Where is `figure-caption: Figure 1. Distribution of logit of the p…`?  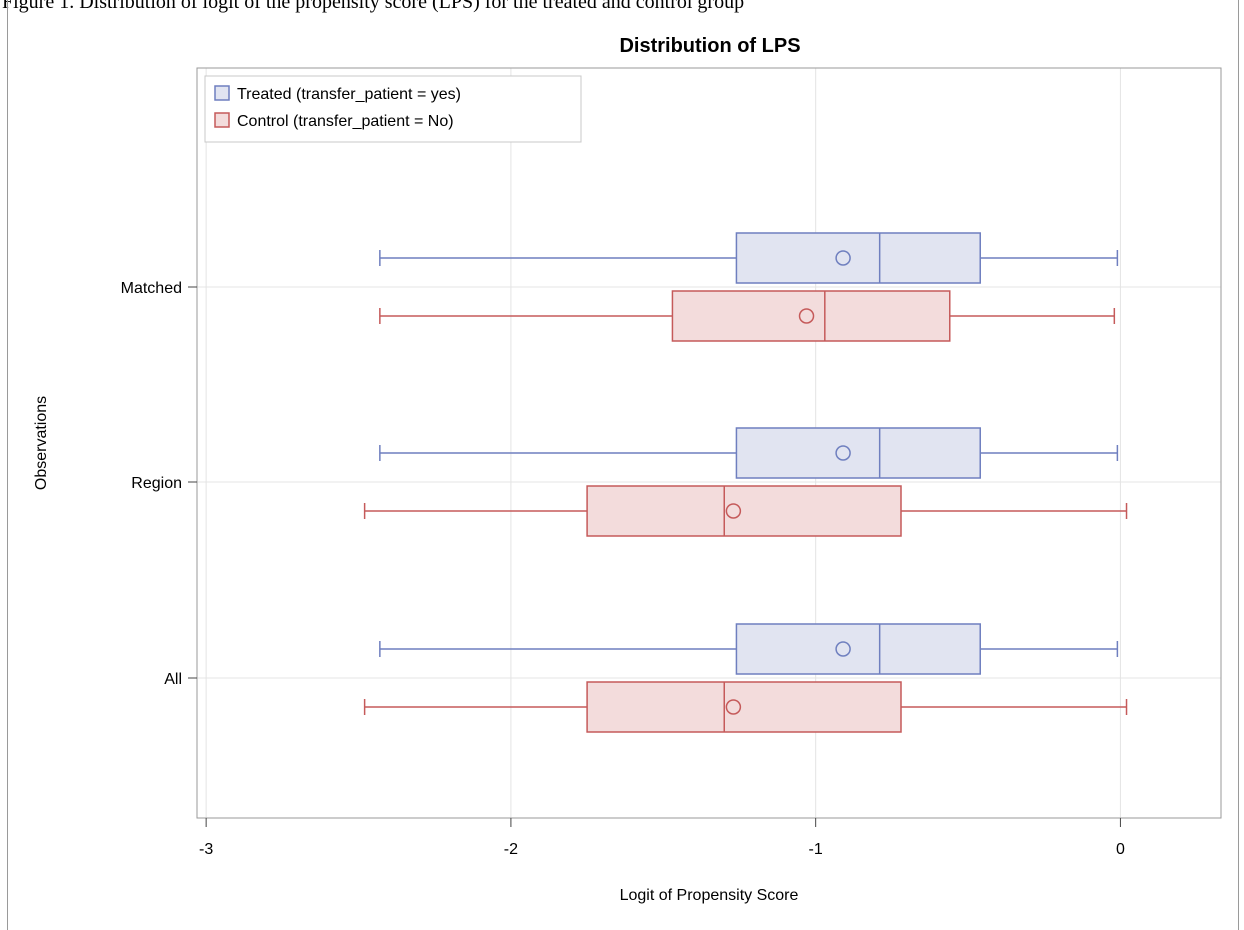 figure-caption: Figure 1. Distribution of logit of the p… is located at coordinates (373, 6).